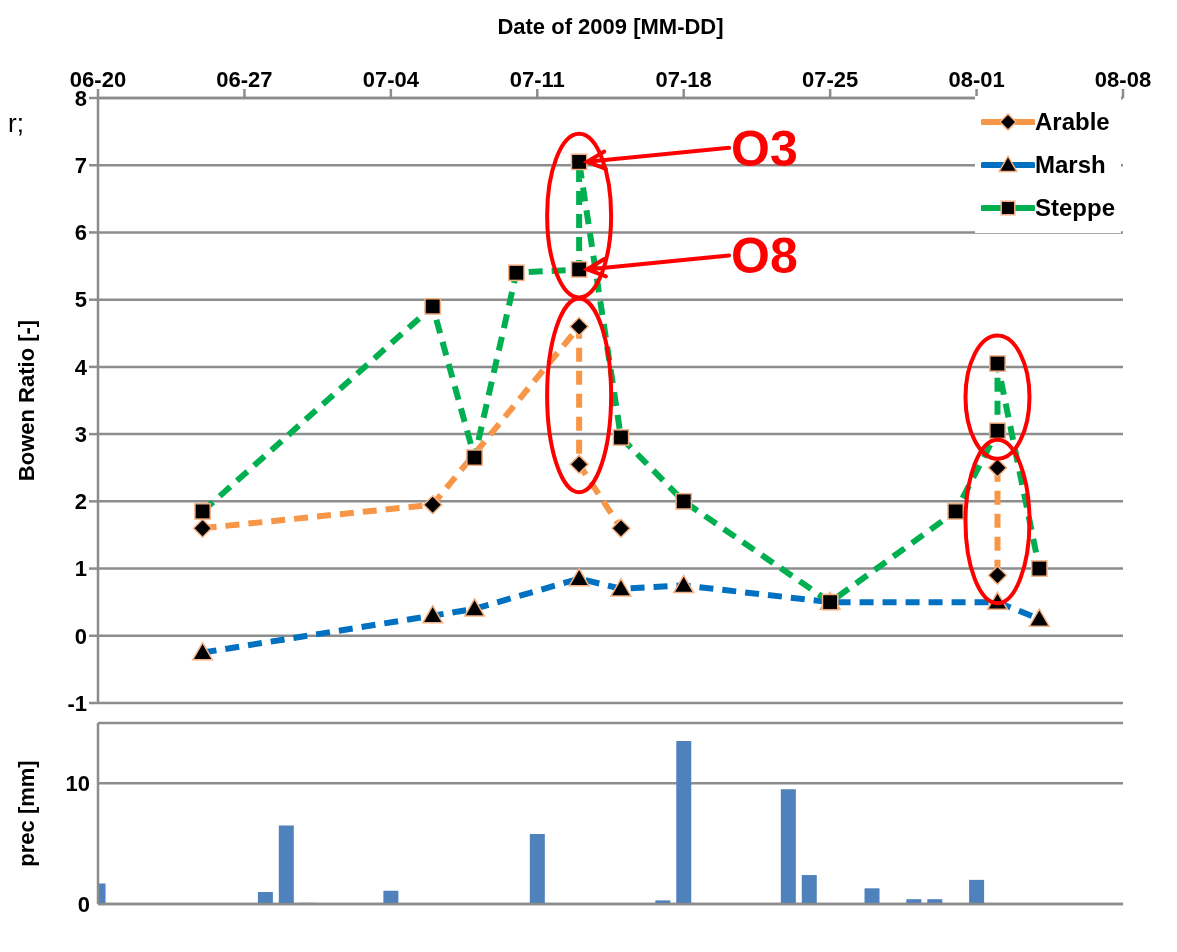 This screenshot has width=1177, height=952. Describe the element at coordinates (391, 79) in the screenshot. I see `x-tick-label: 07-04` at that location.